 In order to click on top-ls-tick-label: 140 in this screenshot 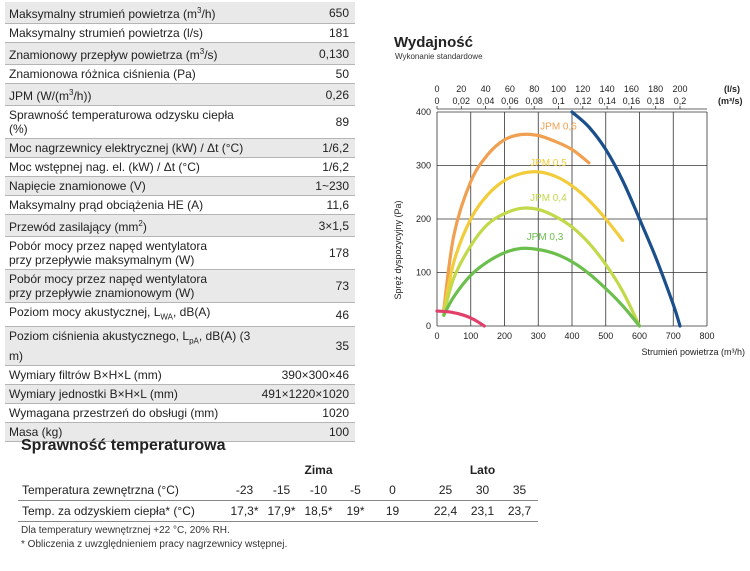, I will do `click(607, 89)`.